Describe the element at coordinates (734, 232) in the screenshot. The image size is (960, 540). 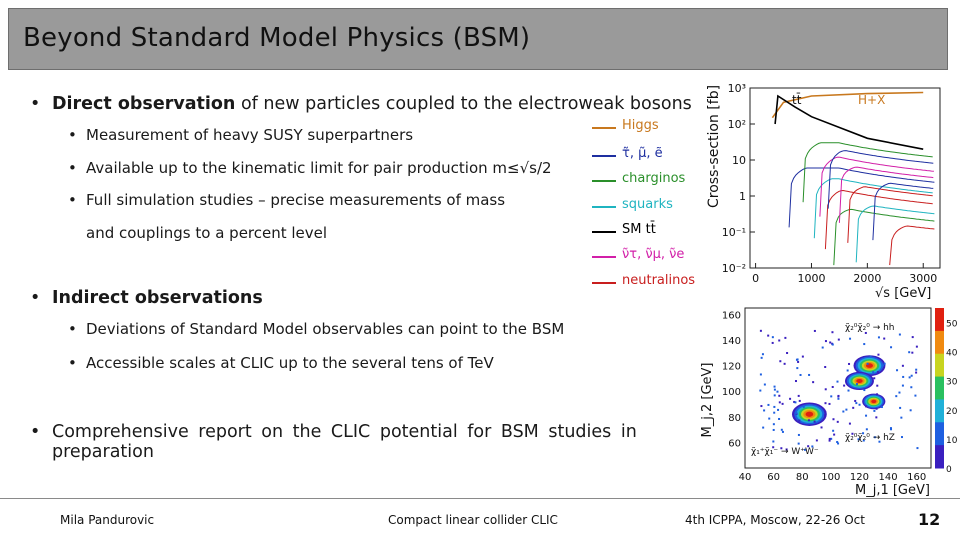
I see `y-tick-label: 10⁻¹` at that location.